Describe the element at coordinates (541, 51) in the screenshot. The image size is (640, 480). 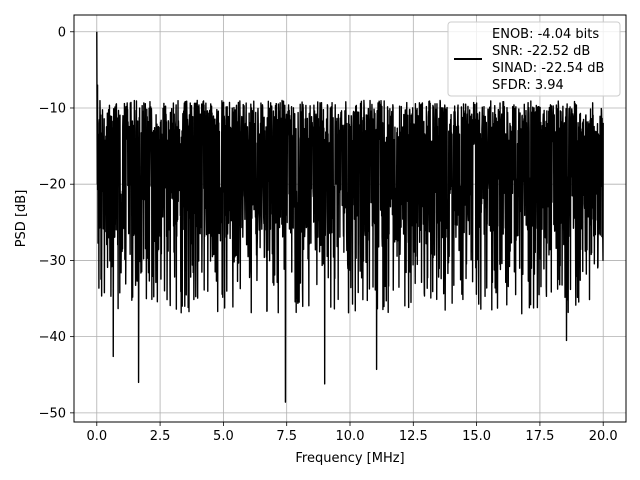
I see `legend-snr: SNR: -22.52 dB` at that location.